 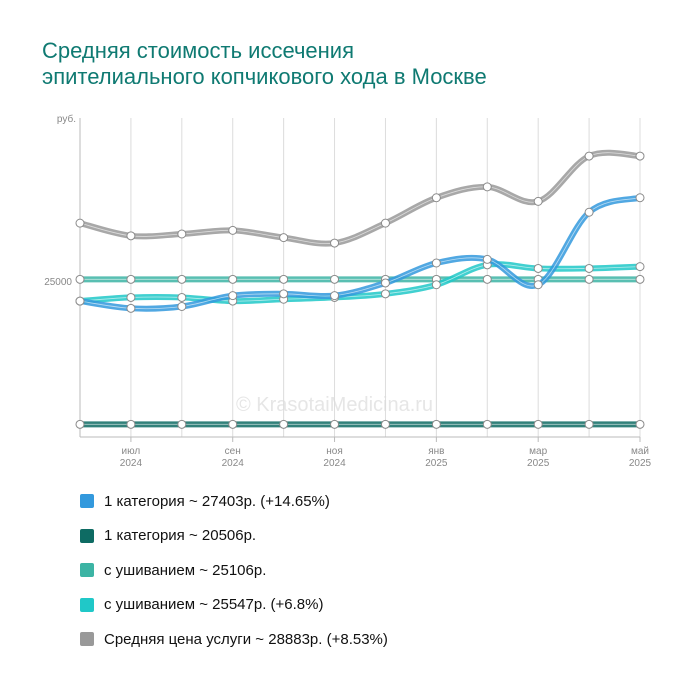 What do you see at coordinates (246, 639) in the screenshot?
I see `legend-label: Средняя цена услуги ~ 28883р. (+8.53%)` at bounding box center [246, 639].